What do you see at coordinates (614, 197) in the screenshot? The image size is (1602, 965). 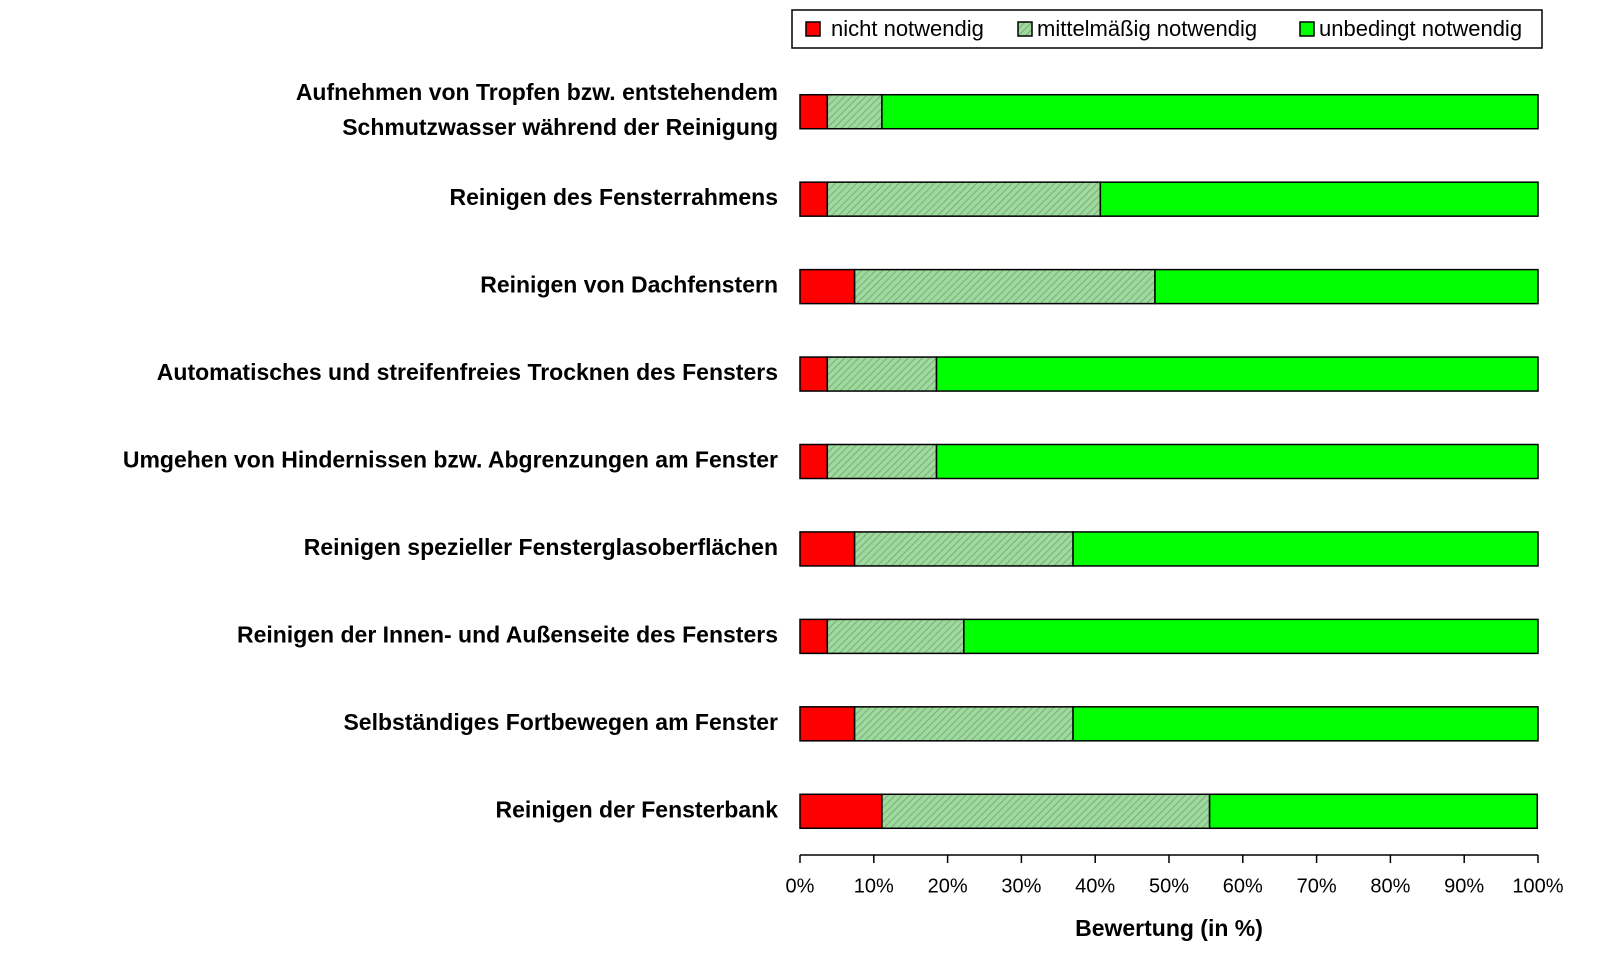 I see `category-label: Reinigen des Fensterrahmens` at bounding box center [614, 197].